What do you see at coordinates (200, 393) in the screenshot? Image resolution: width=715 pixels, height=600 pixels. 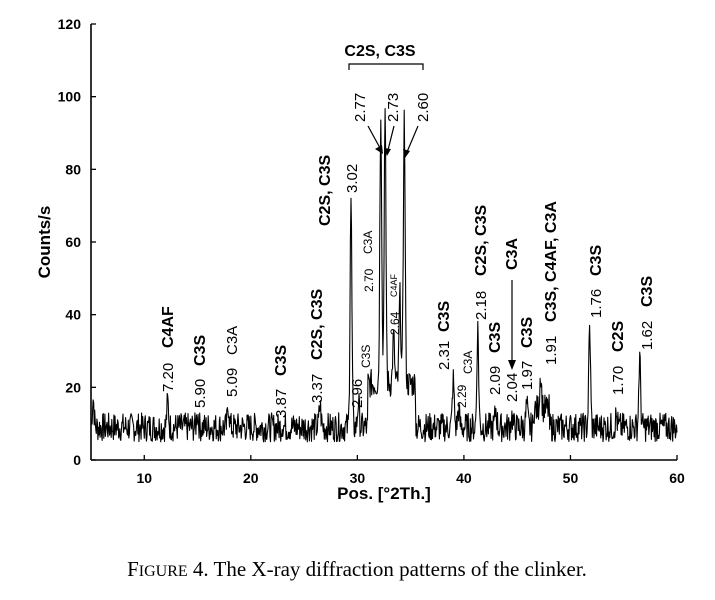 I see `annotation-d-590: 5.90` at bounding box center [200, 393].